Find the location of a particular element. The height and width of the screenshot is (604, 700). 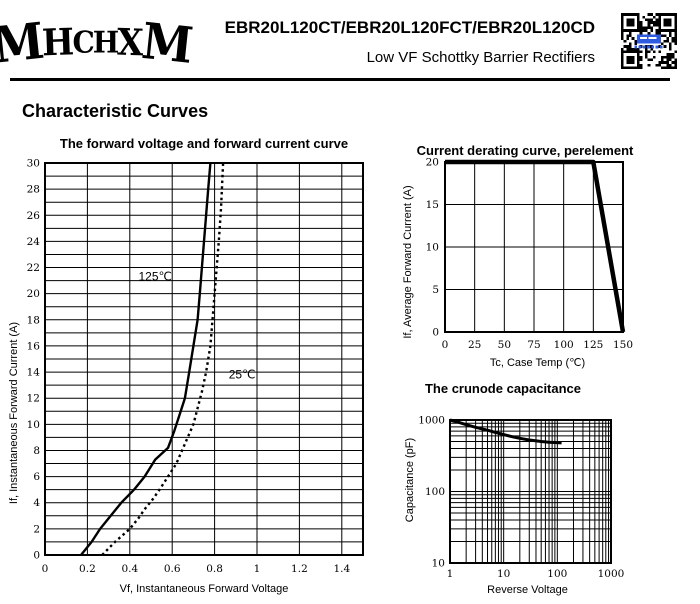

x-axis-label: Reverse Voltage is located at coordinates (527, 590).